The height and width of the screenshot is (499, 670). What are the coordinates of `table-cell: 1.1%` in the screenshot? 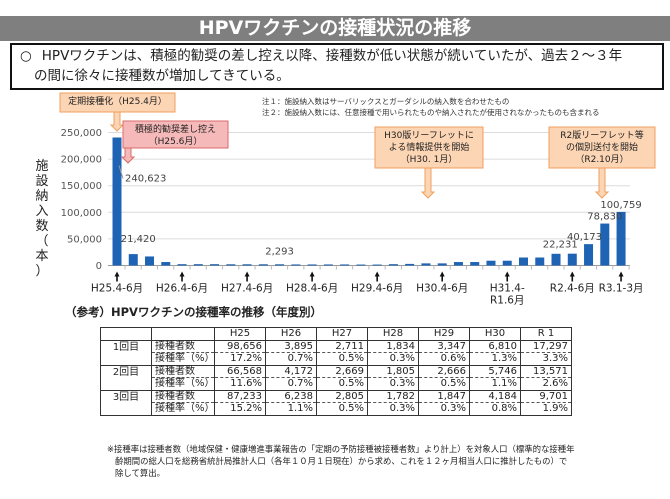 It's located at (291, 409).